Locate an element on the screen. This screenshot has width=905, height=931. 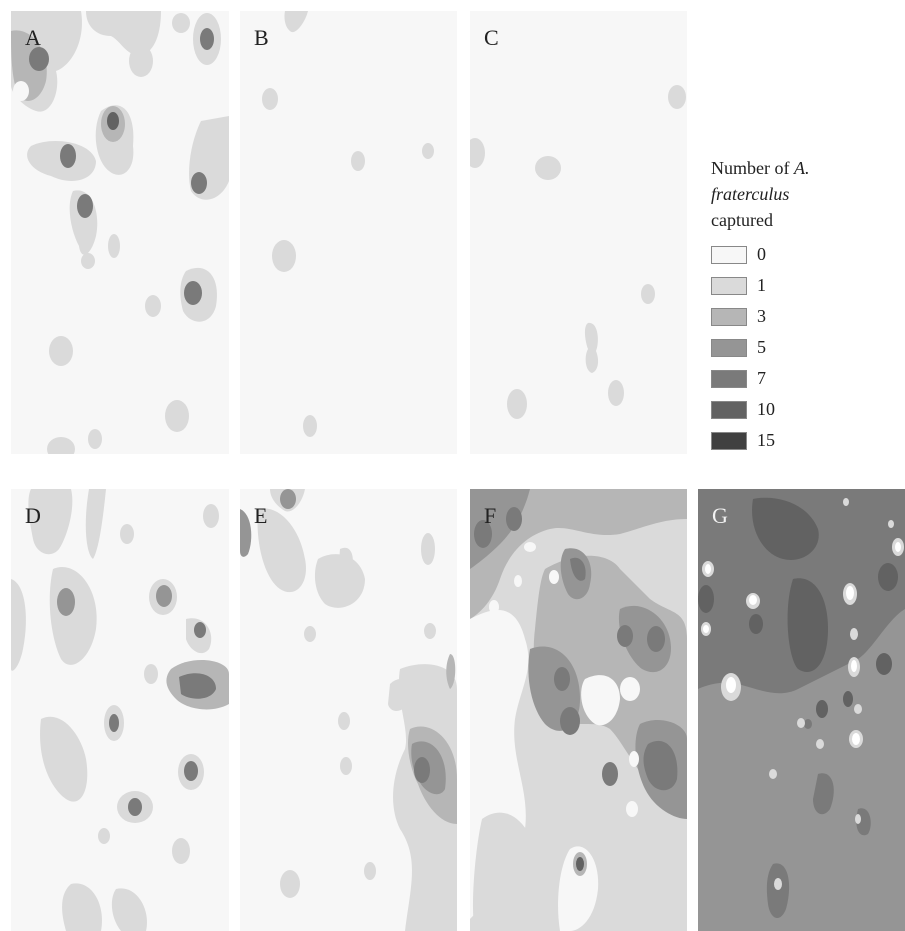
legend-value: 5 is located at coordinates (761, 347).